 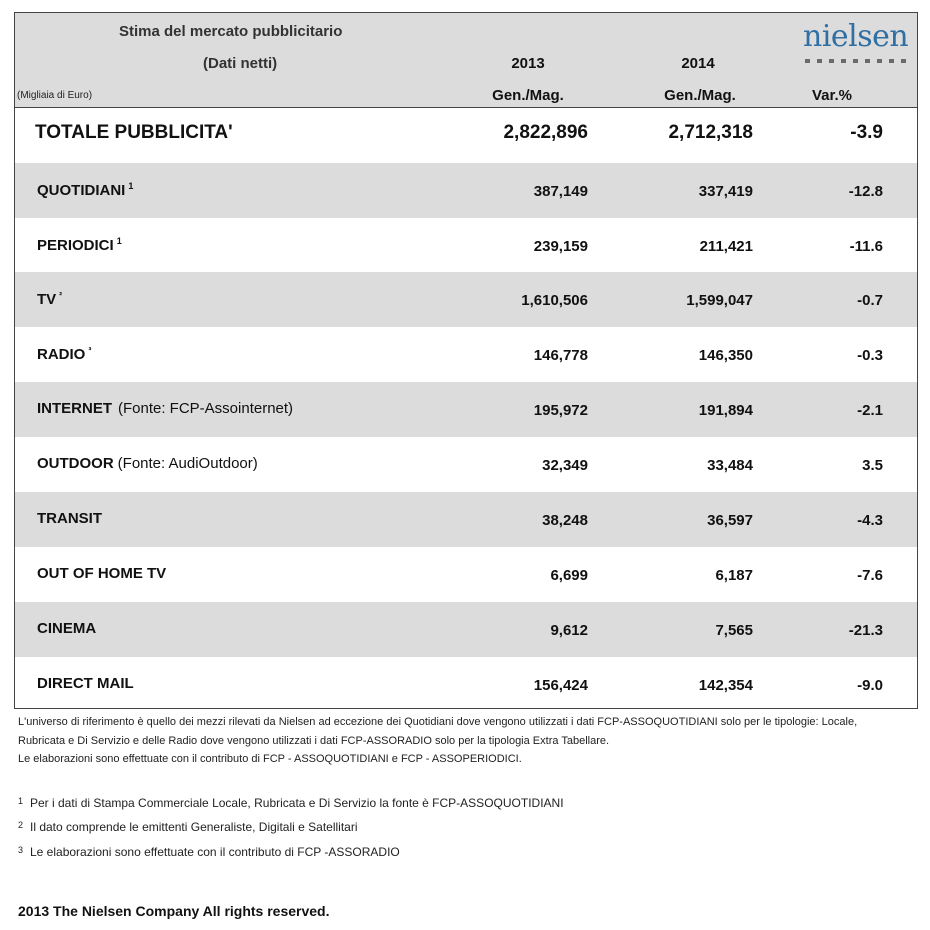 What do you see at coordinates (554, 300) in the screenshot?
I see `value-2013: 1,610,506` at bounding box center [554, 300].